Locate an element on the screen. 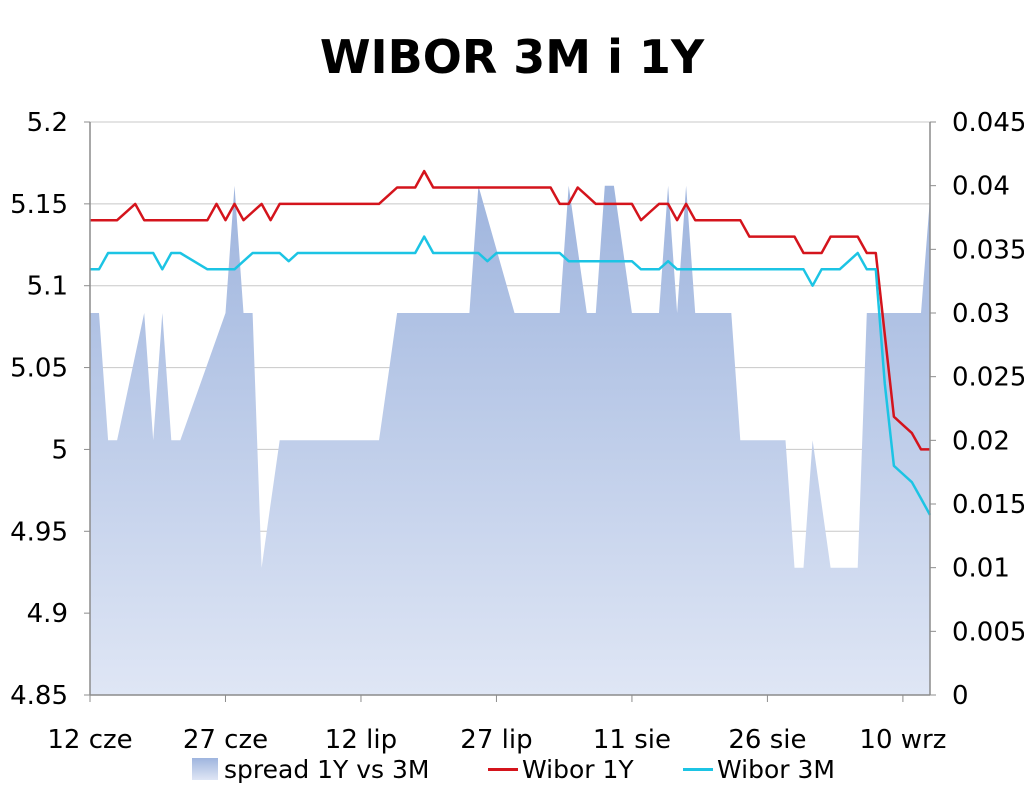 The image size is (1024, 791). left-axis-tick-label: 5.05 is located at coordinates (39, 369).